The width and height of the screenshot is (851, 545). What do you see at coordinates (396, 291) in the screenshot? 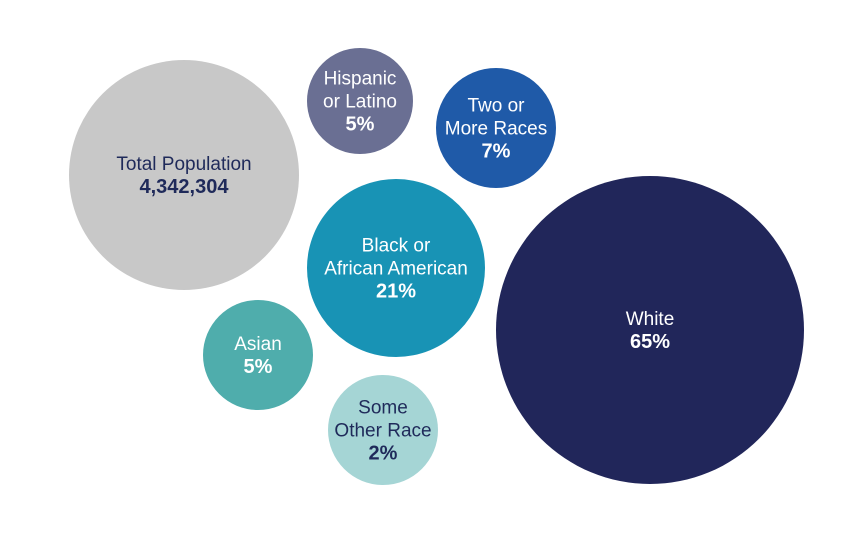
I see `bubble-value: 21%` at bounding box center [396, 291].